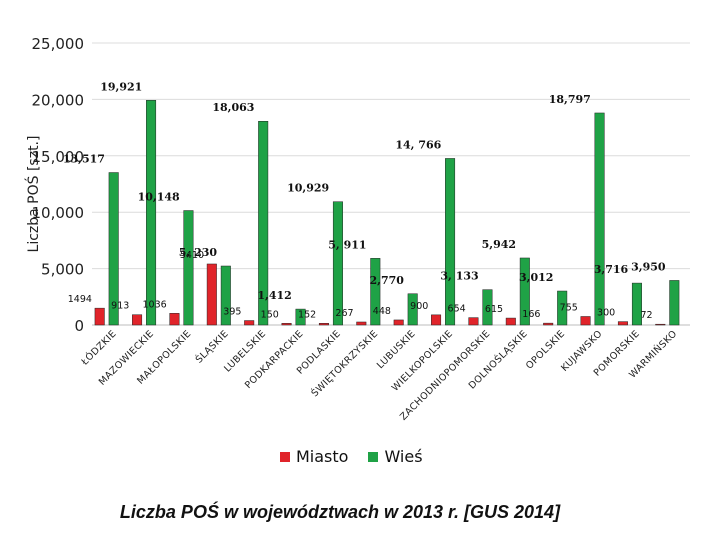 This screenshot has height=540, width=720. What do you see at coordinates (606, 313) in the screenshot?
I see `data-label: 300` at bounding box center [606, 313].